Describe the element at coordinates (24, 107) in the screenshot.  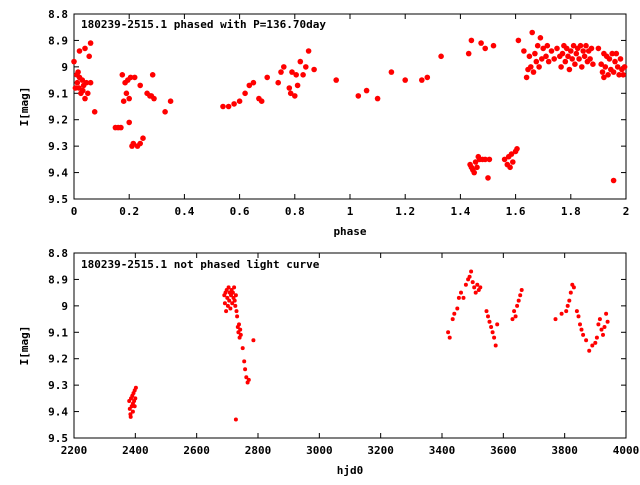
I see `y-axis-label: I[mag]` at that location.